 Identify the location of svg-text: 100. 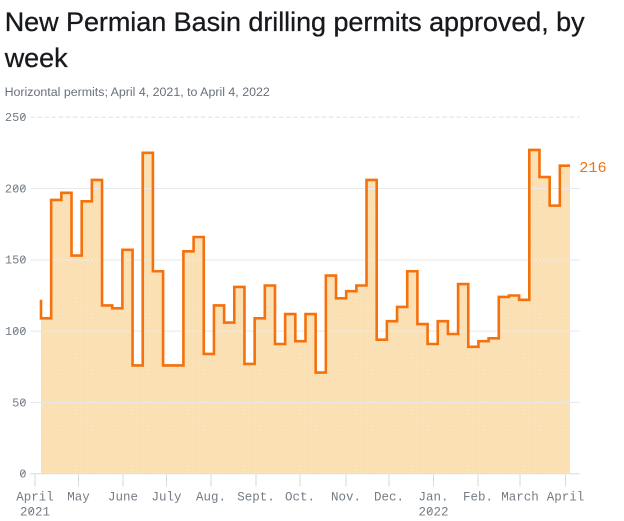
(16, 332).